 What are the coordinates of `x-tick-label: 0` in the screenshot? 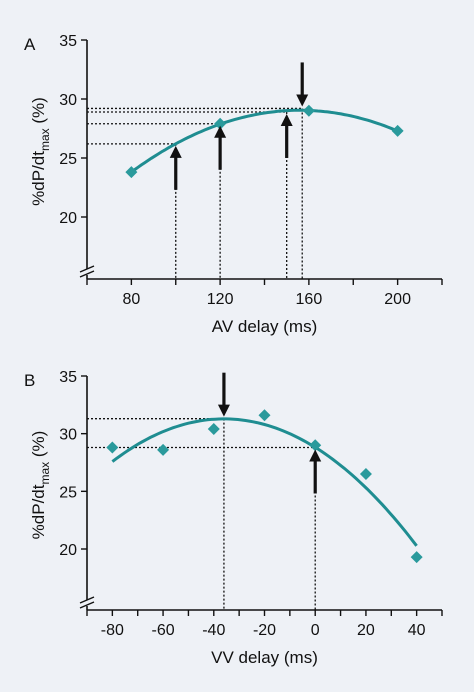 It's located at (315, 630).